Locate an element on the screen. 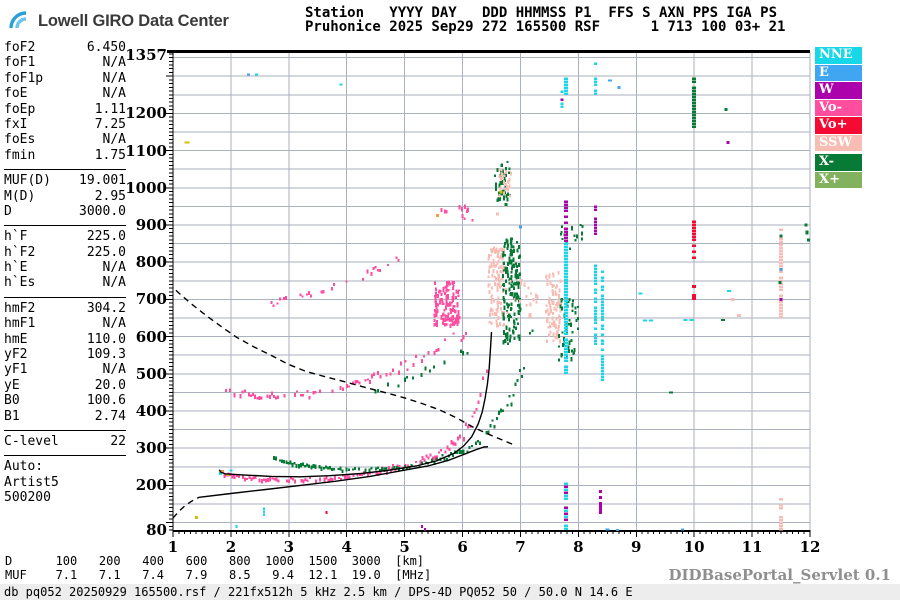 Image resolution: width=900 pixels, height=600 pixels. param-label: hmE is located at coordinates (16, 339).